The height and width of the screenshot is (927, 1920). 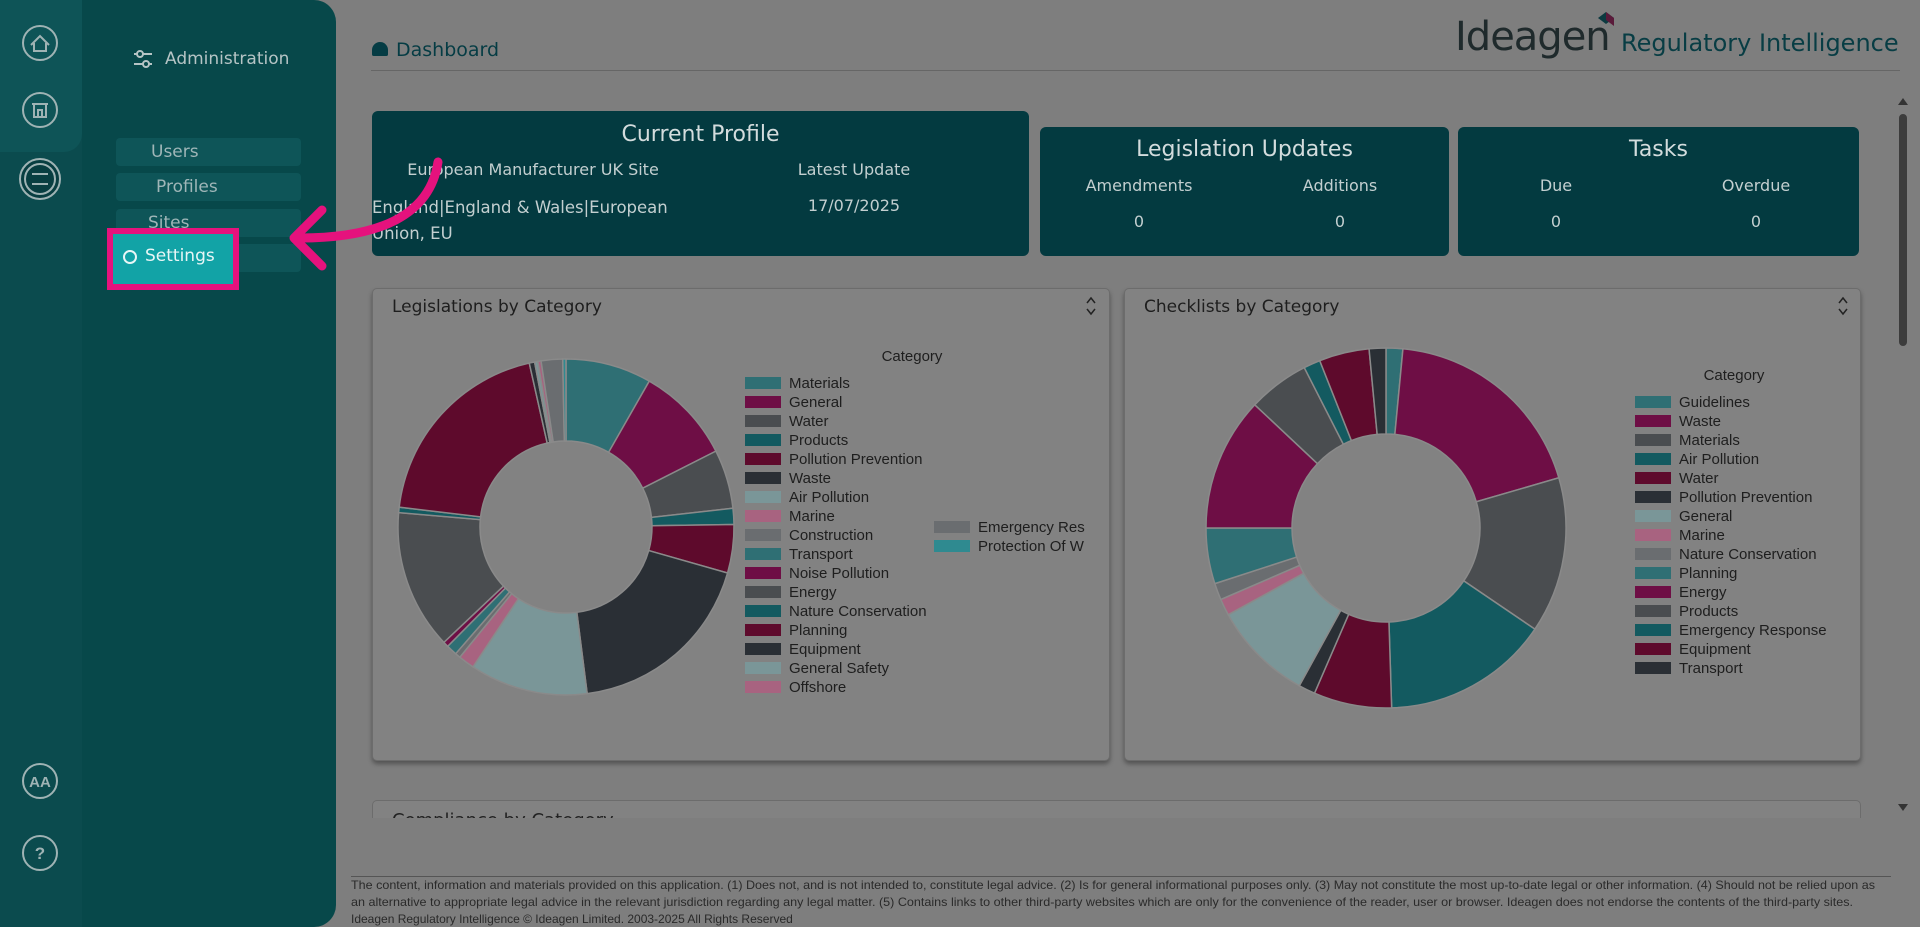 I want to click on update-label: Latest Update, so click(x=854, y=169).